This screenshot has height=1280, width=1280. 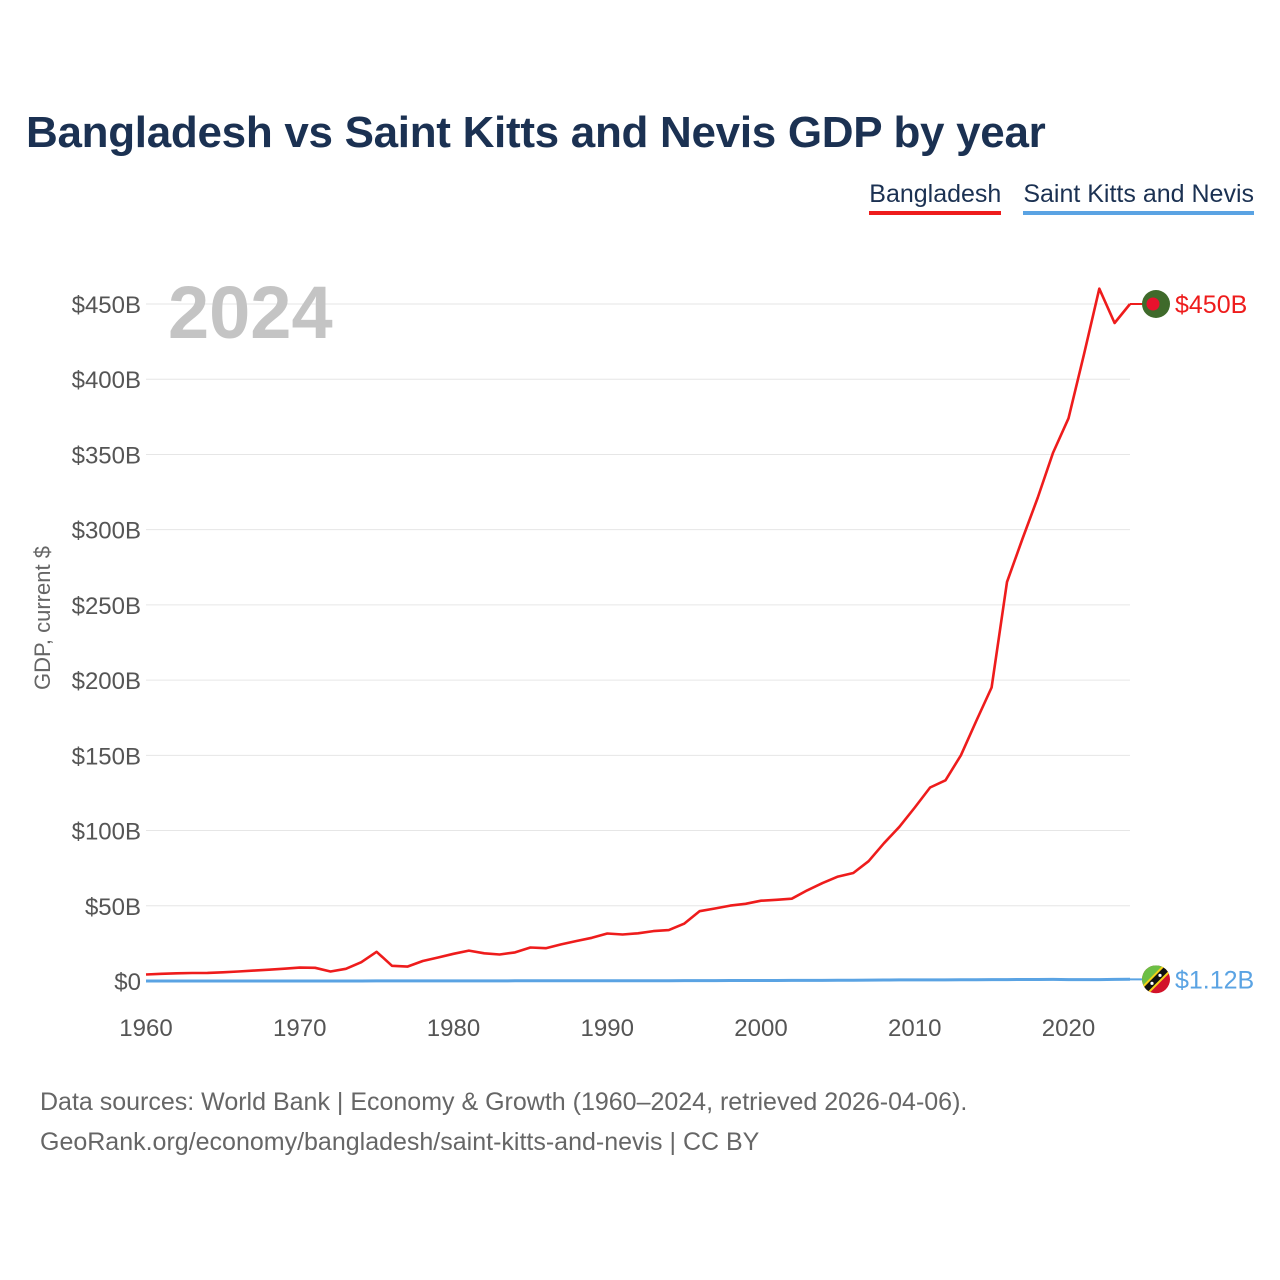 I want to click on x-tick-label: 2000, so click(x=760, y=1028).